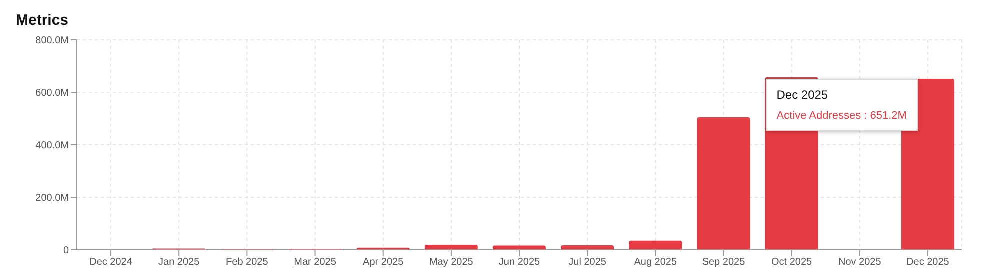 This screenshot has height=278, width=988. I want to click on annotation: Dec 2025, so click(803, 95).